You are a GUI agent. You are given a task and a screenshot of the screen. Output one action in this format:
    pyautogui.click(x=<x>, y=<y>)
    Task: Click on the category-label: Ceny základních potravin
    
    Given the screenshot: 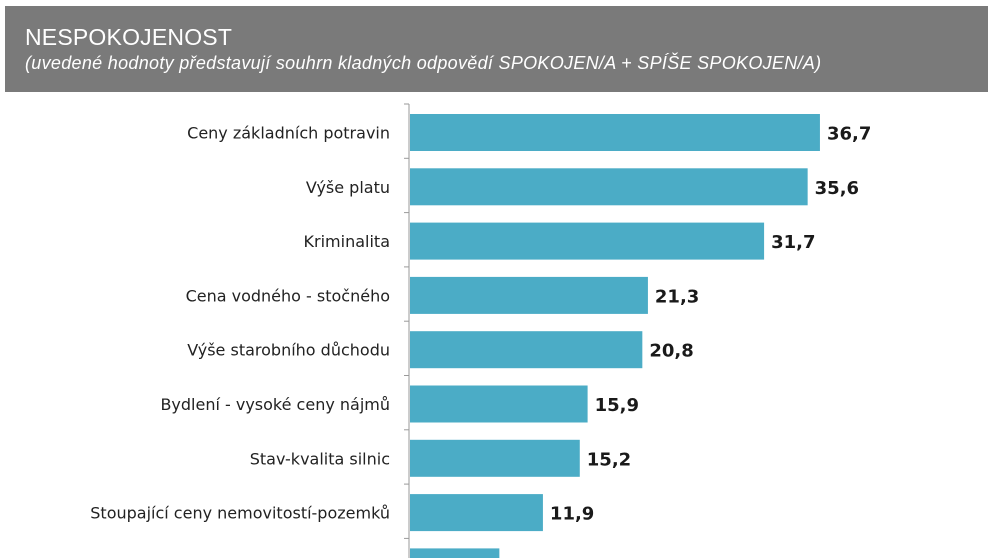 What is the action you would take?
    pyautogui.click(x=288, y=133)
    